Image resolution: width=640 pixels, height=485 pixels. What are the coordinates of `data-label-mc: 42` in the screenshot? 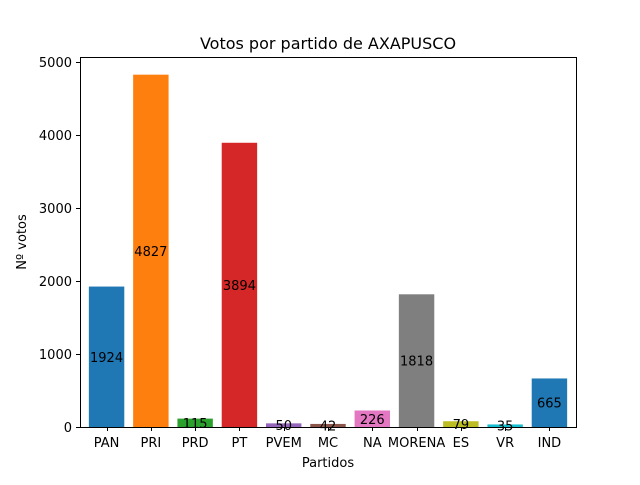 It's located at (328, 426).